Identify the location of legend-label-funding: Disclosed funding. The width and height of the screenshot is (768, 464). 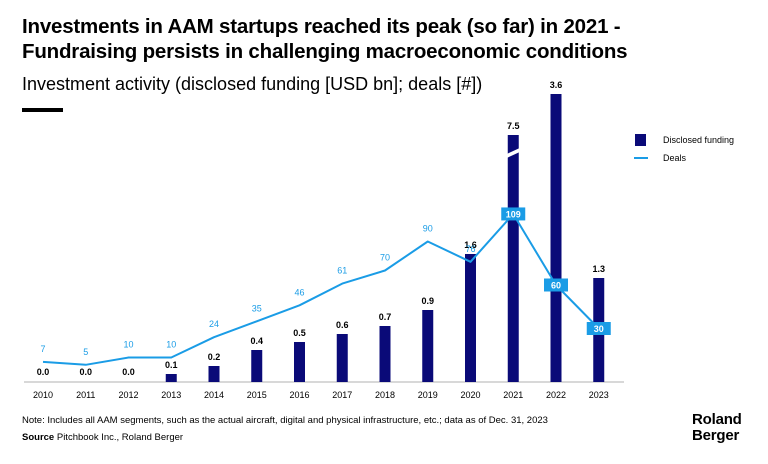
(698, 140).